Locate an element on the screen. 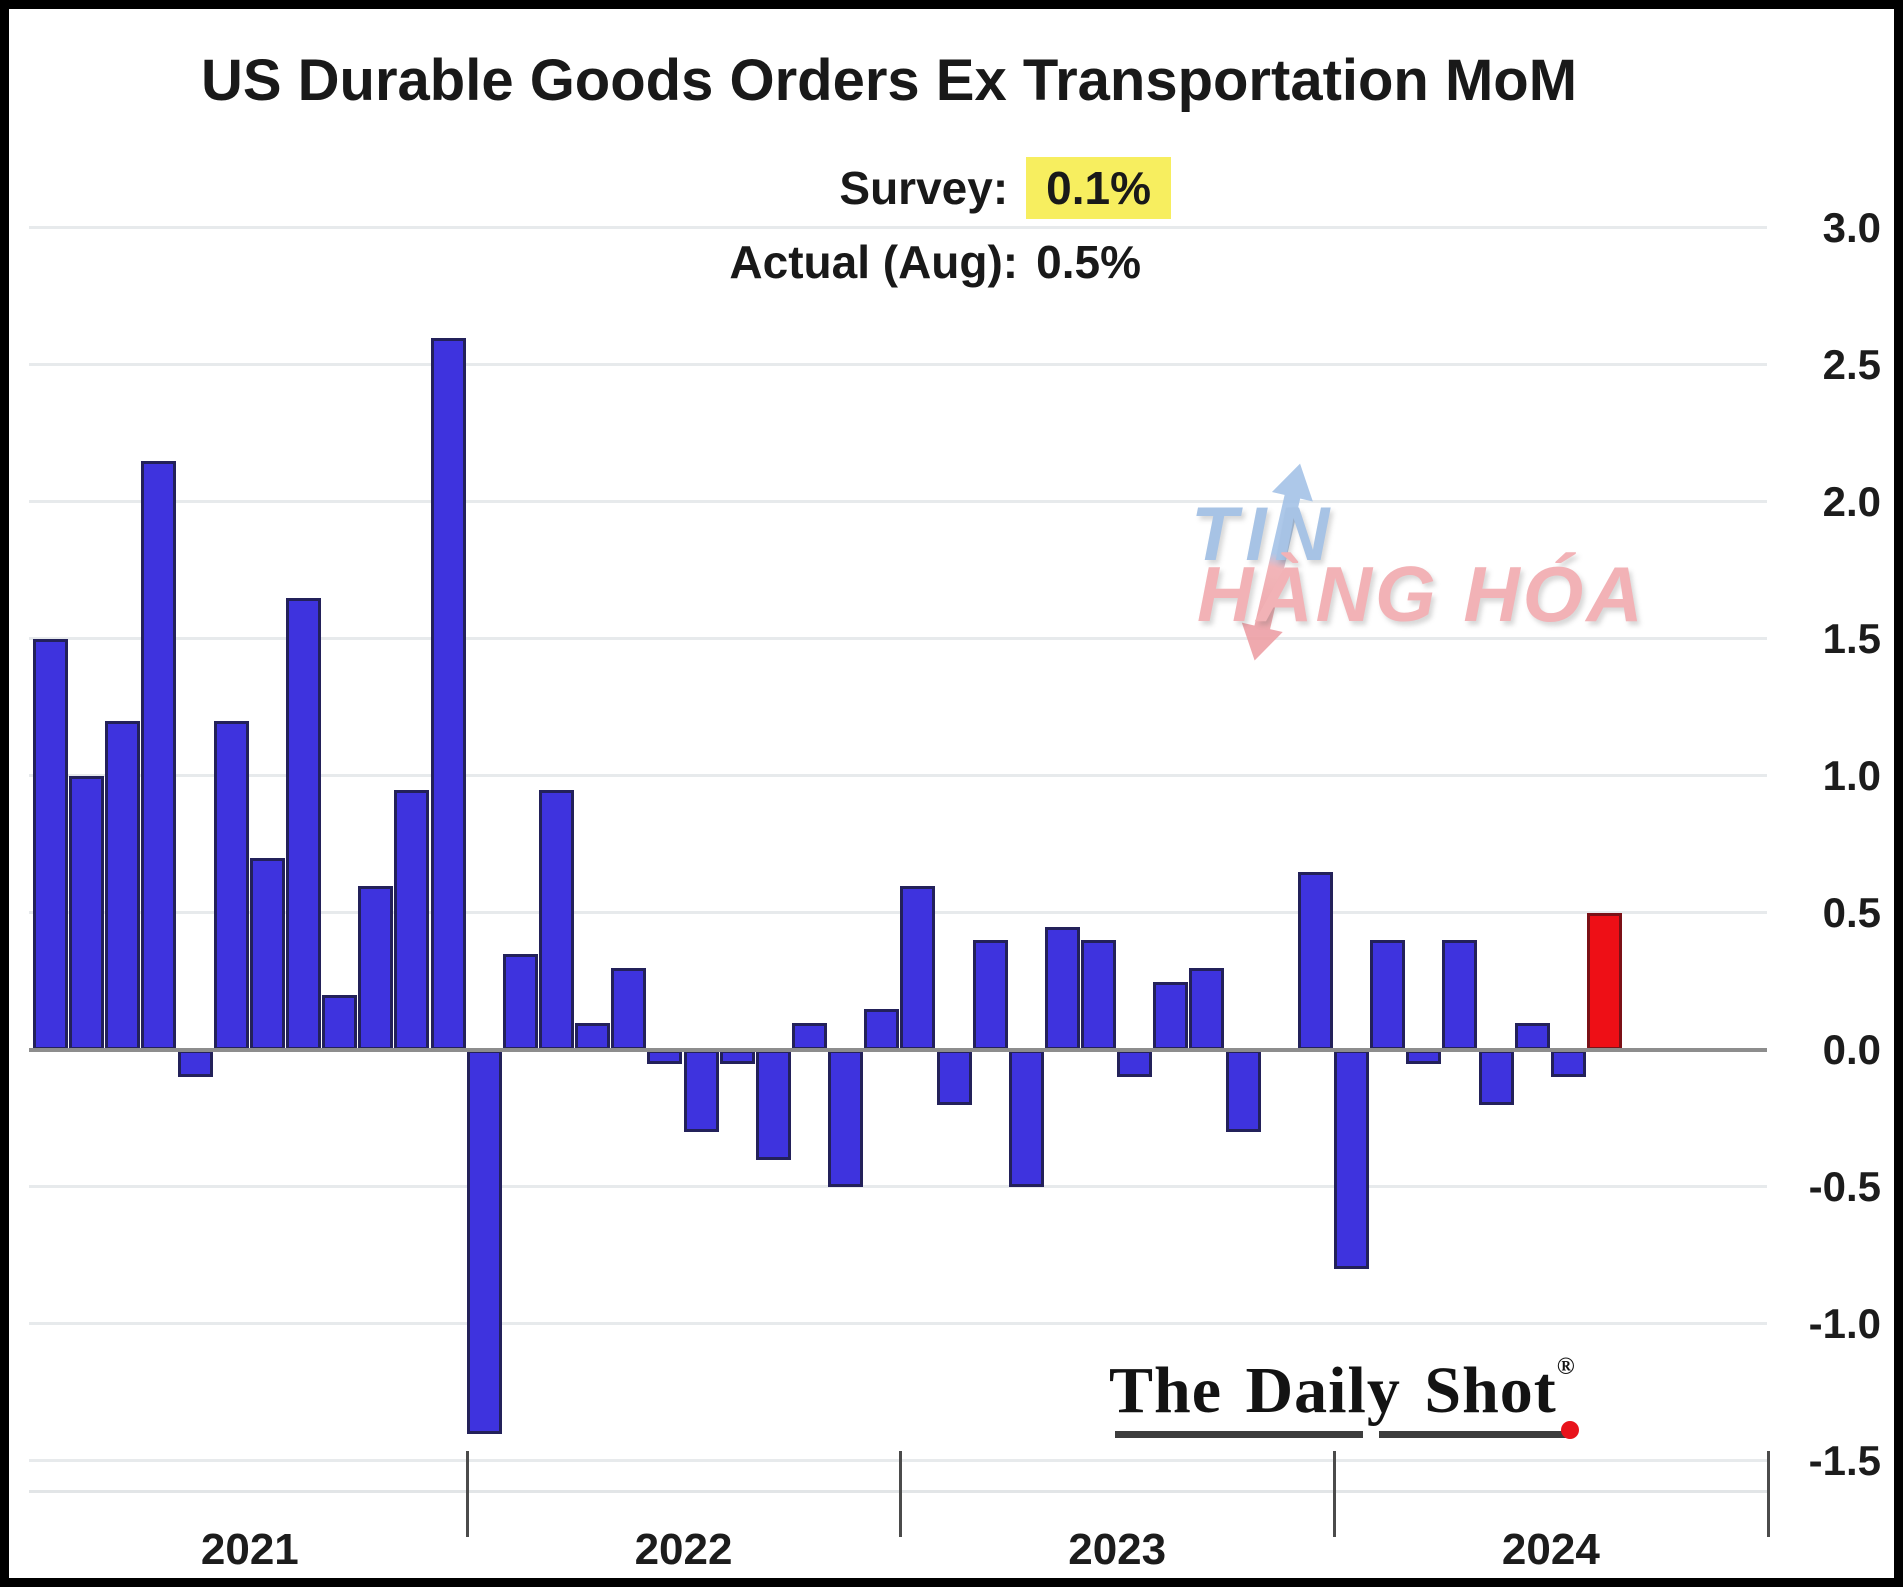 This screenshot has width=1903, height=1587. logo-underline-left is located at coordinates (1239, 1434).